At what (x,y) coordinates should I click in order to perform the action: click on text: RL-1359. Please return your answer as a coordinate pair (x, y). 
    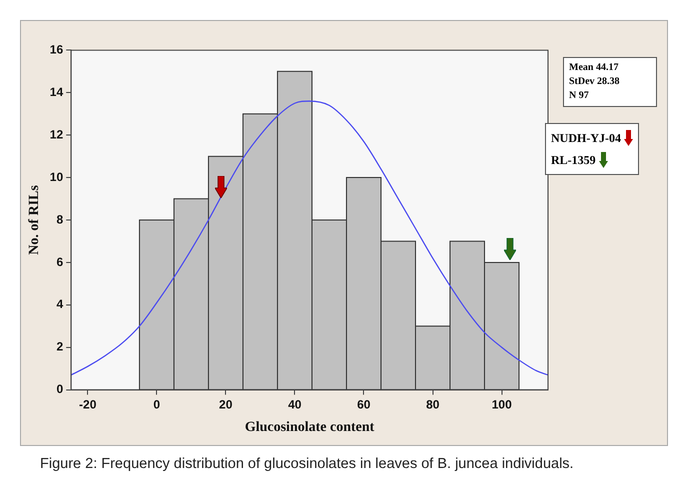
    Looking at the image, I should click on (573, 160).